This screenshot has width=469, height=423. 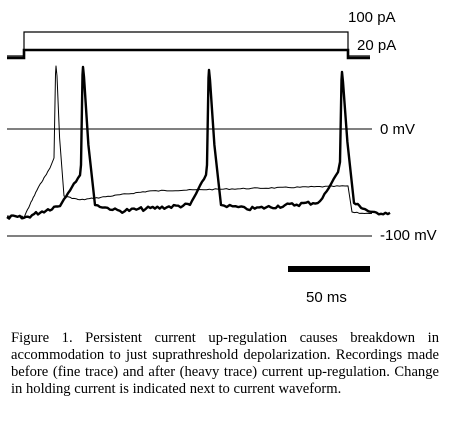 I want to click on step-label-20pa: 20 pA, so click(x=377, y=45).